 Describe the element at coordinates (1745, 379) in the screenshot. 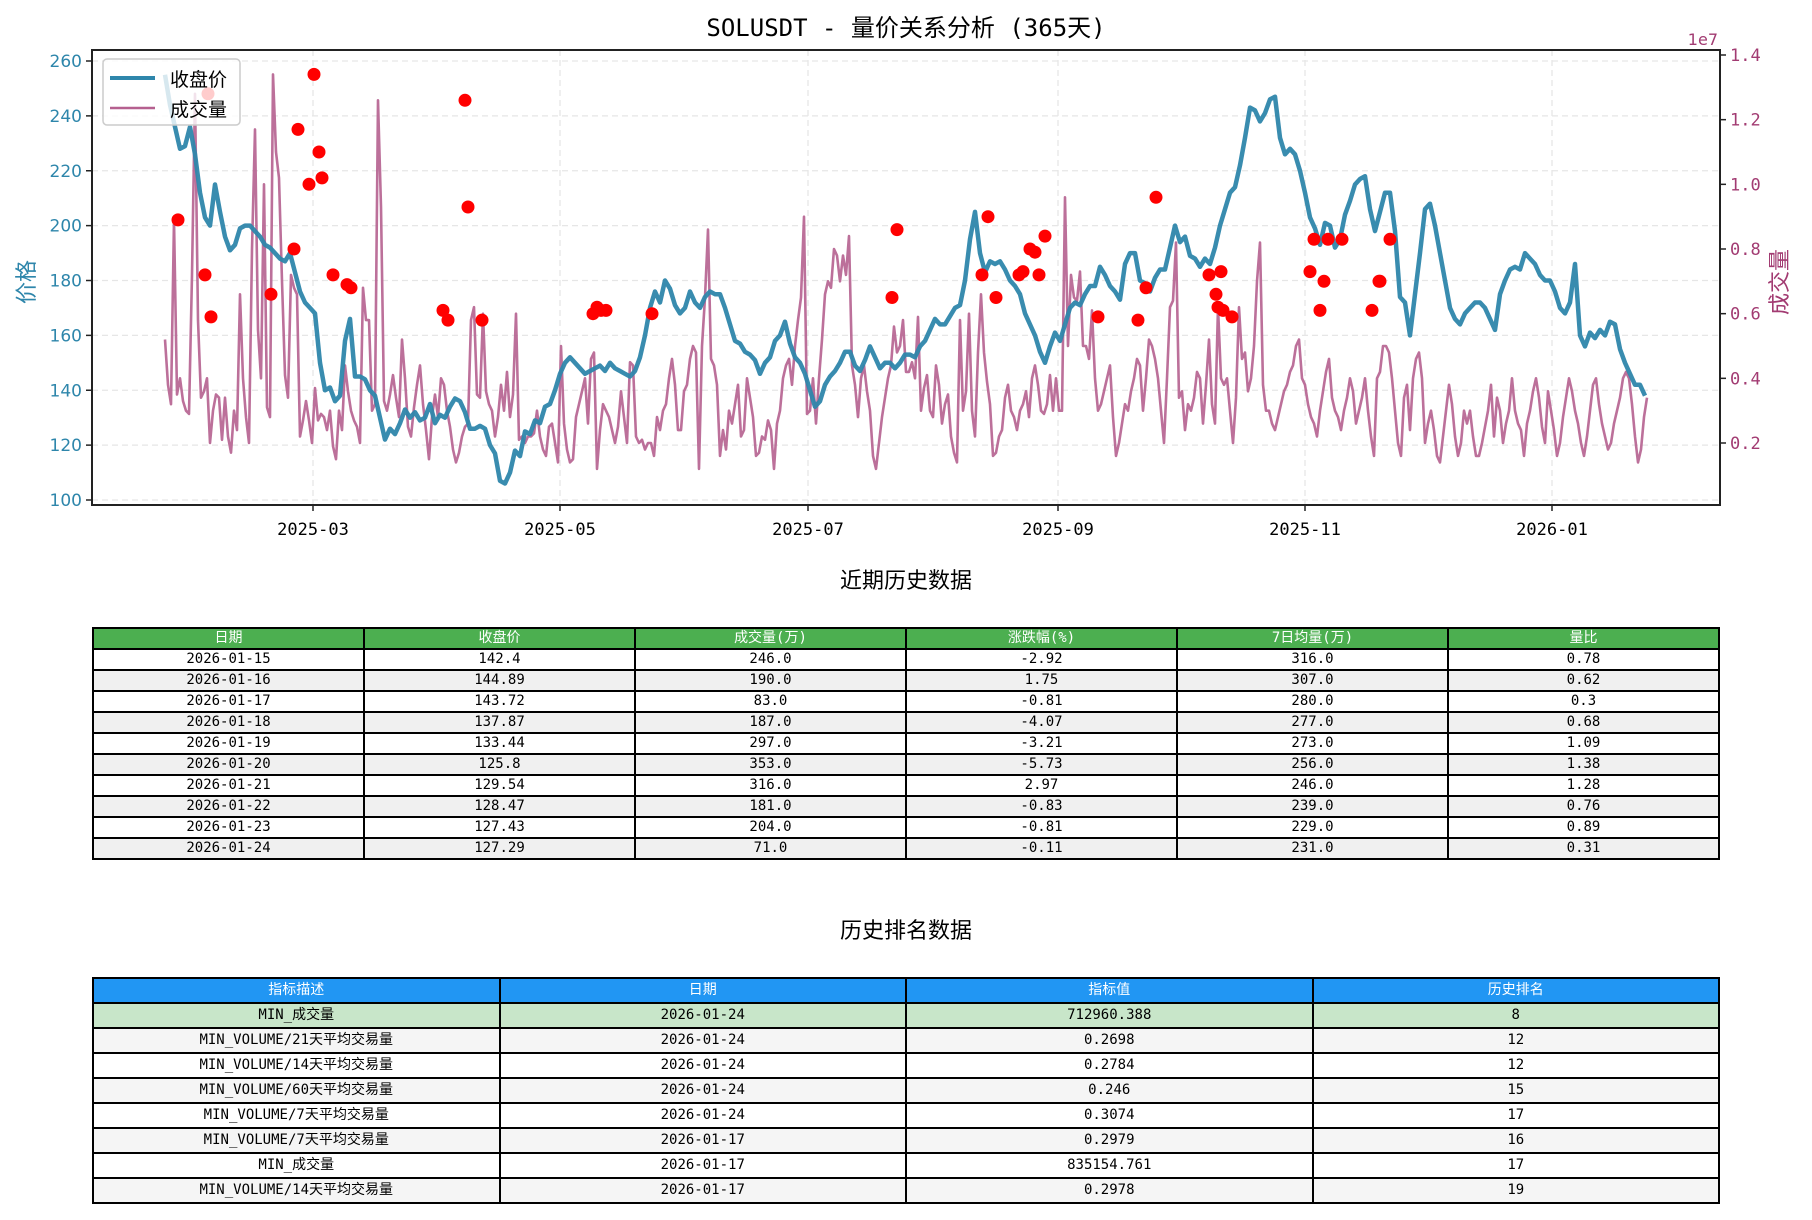

I see `right-tick-label: 0.4` at that location.